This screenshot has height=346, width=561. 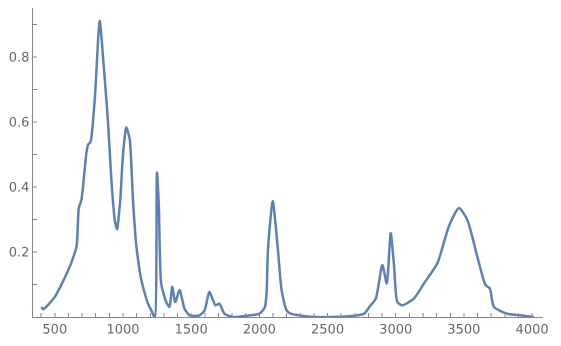 I want to click on x-tick-label: 1500, so click(x=191, y=330).